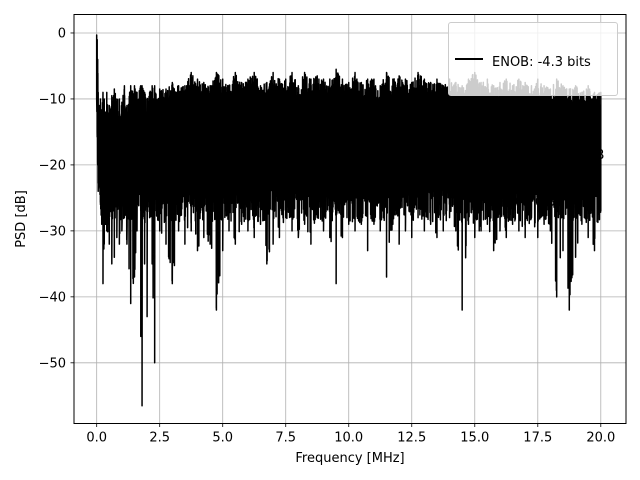  What do you see at coordinates (537, 438) in the screenshot?
I see `x-tick-label: 17.5` at bounding box center [537, 438].